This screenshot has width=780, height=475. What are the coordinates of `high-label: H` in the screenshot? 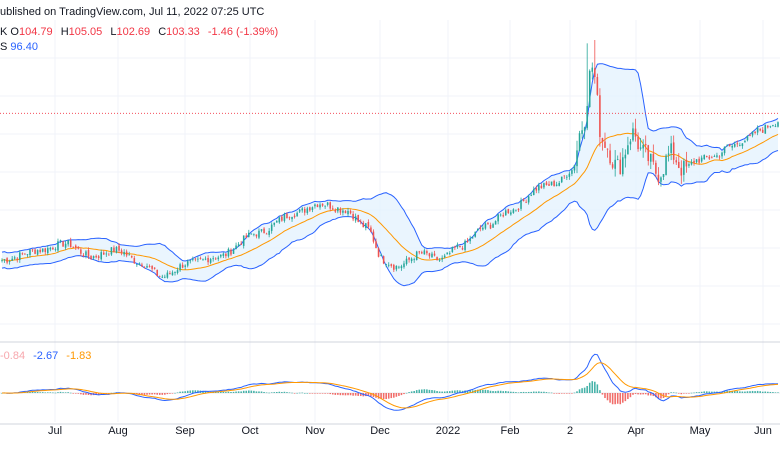 It's located at (64, 32).